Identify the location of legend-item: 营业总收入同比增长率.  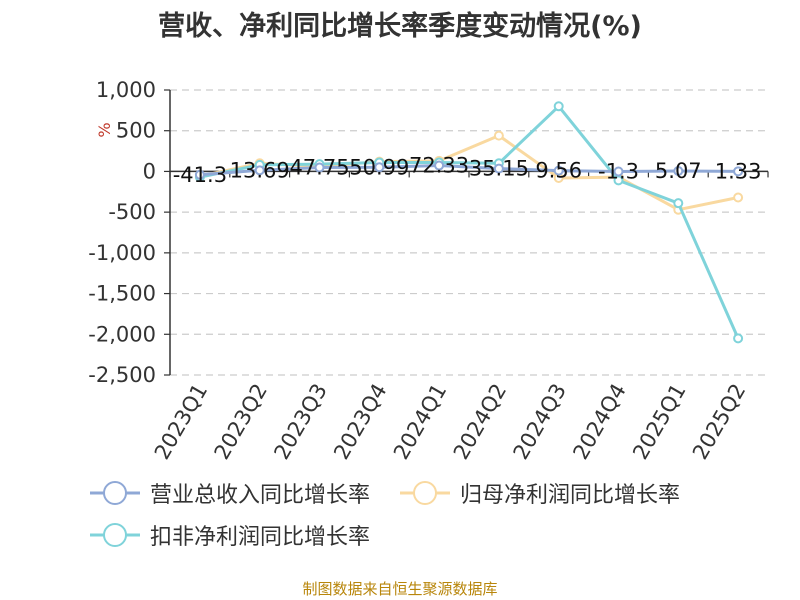
(230, 493).